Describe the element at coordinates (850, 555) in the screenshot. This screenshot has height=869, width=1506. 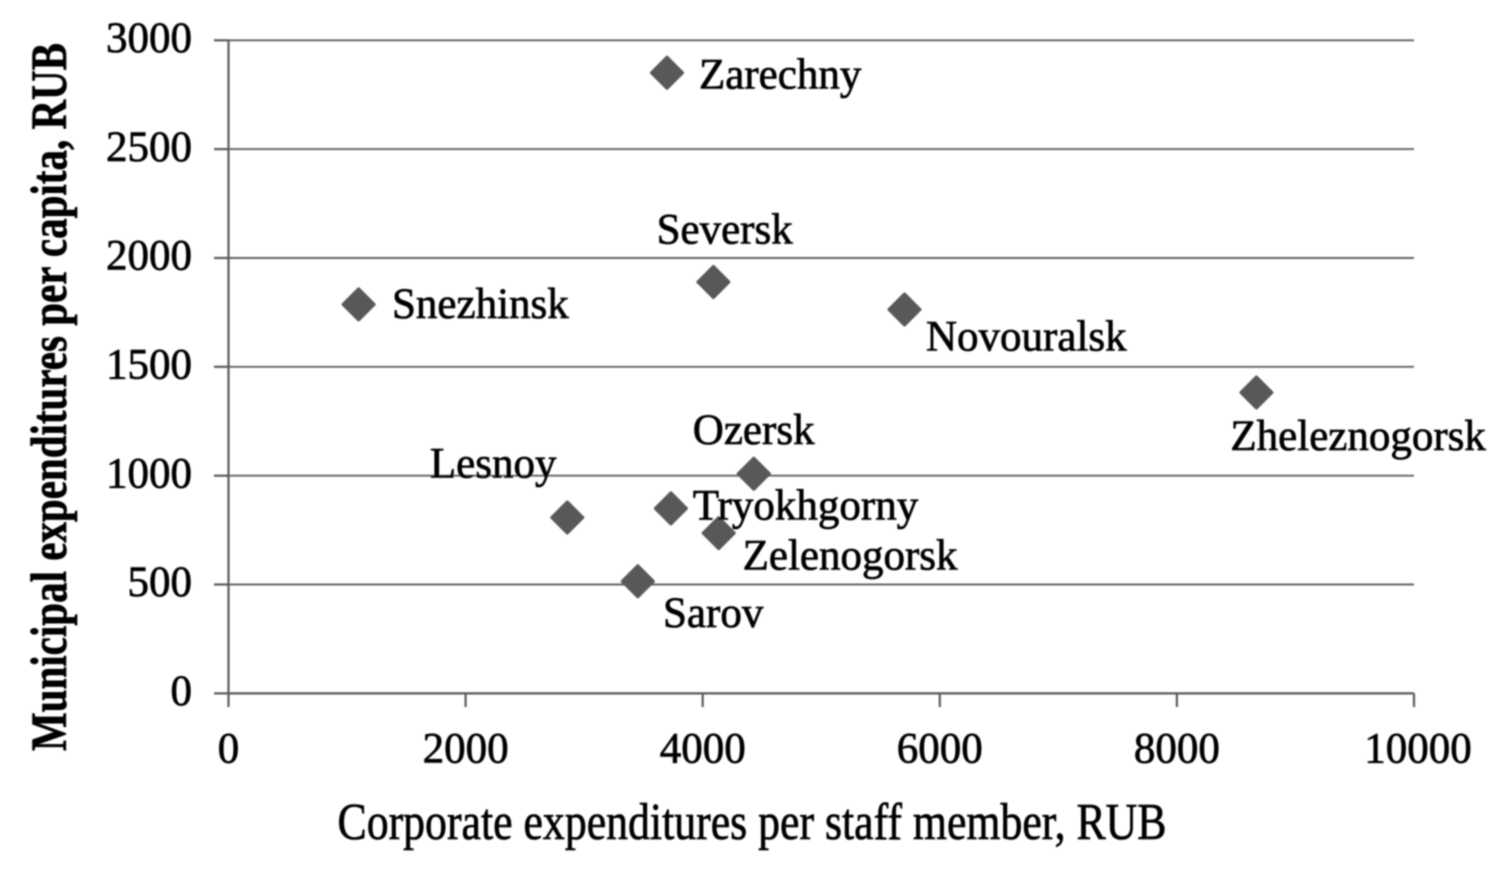
I see `svg-text: Zelenogorsk` at that location.